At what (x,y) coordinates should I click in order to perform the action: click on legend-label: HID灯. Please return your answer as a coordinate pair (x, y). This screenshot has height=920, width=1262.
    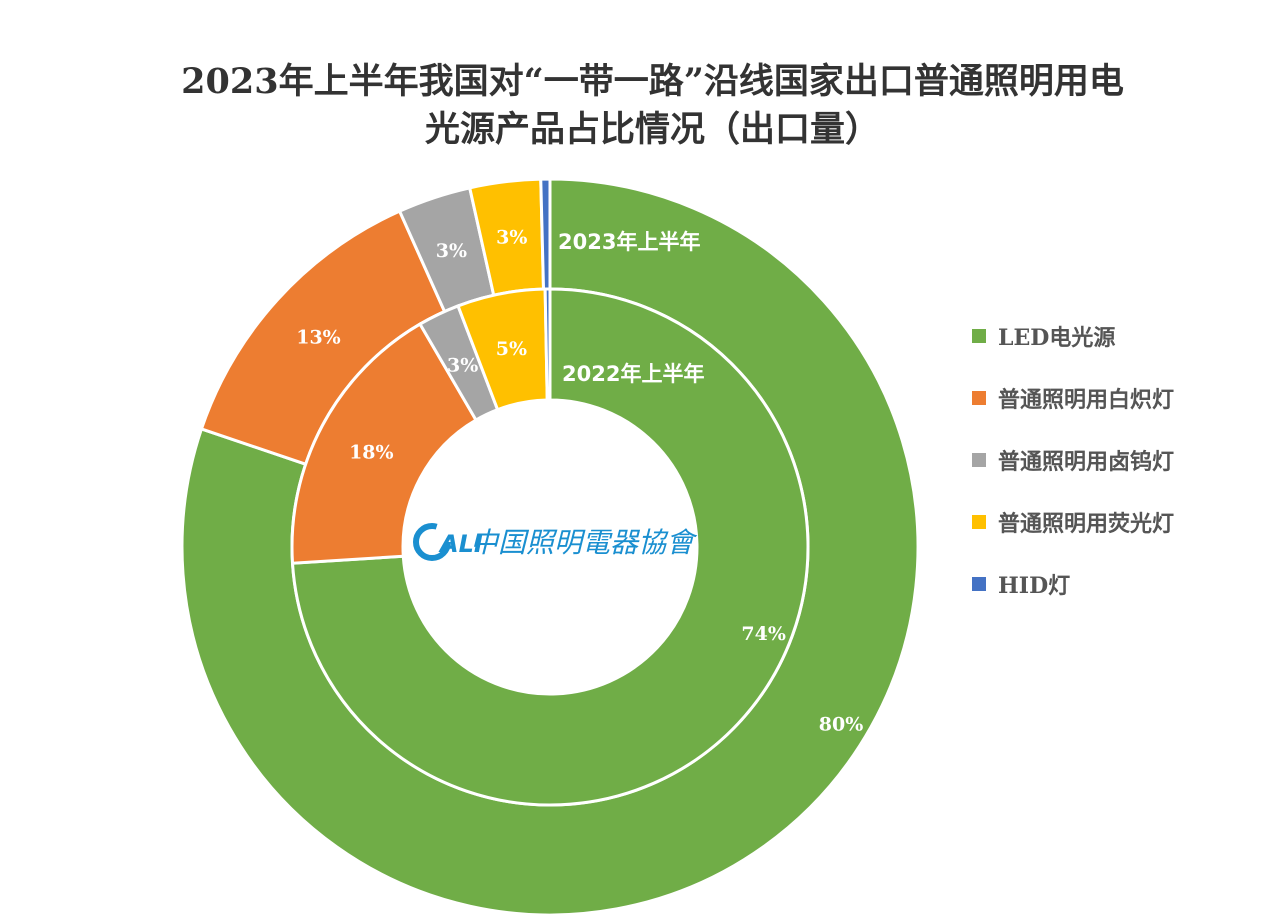
    Looking at the image, I should click on (1034, 586).